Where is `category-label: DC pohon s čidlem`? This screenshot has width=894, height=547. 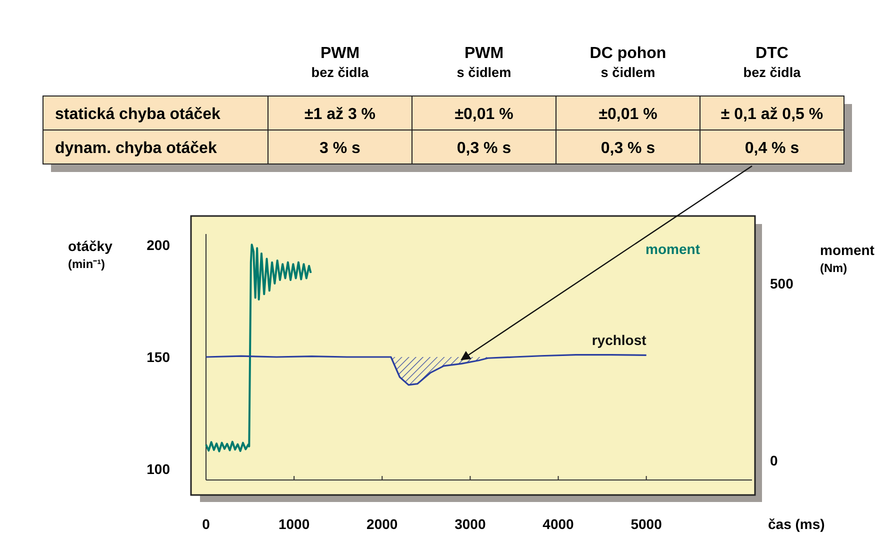 category-label: DC pohon s čidlem is located at coordinates (628, 62).